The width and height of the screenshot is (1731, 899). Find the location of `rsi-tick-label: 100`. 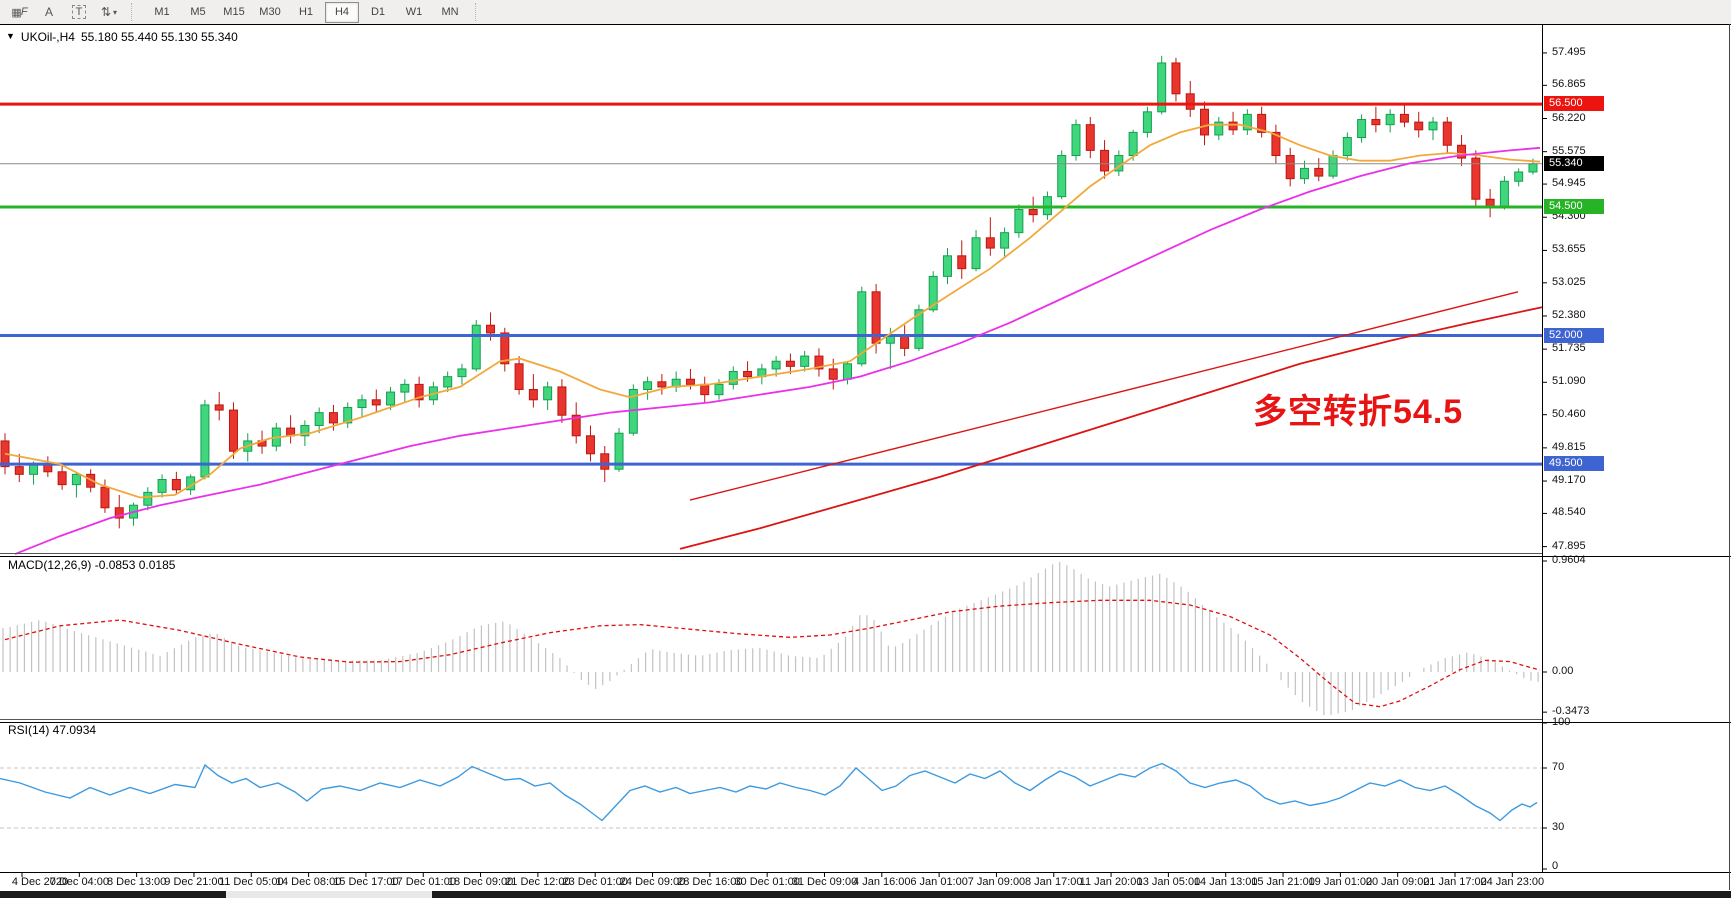

rsi-tick-label: 100 is located at coordinates (1561, 722).